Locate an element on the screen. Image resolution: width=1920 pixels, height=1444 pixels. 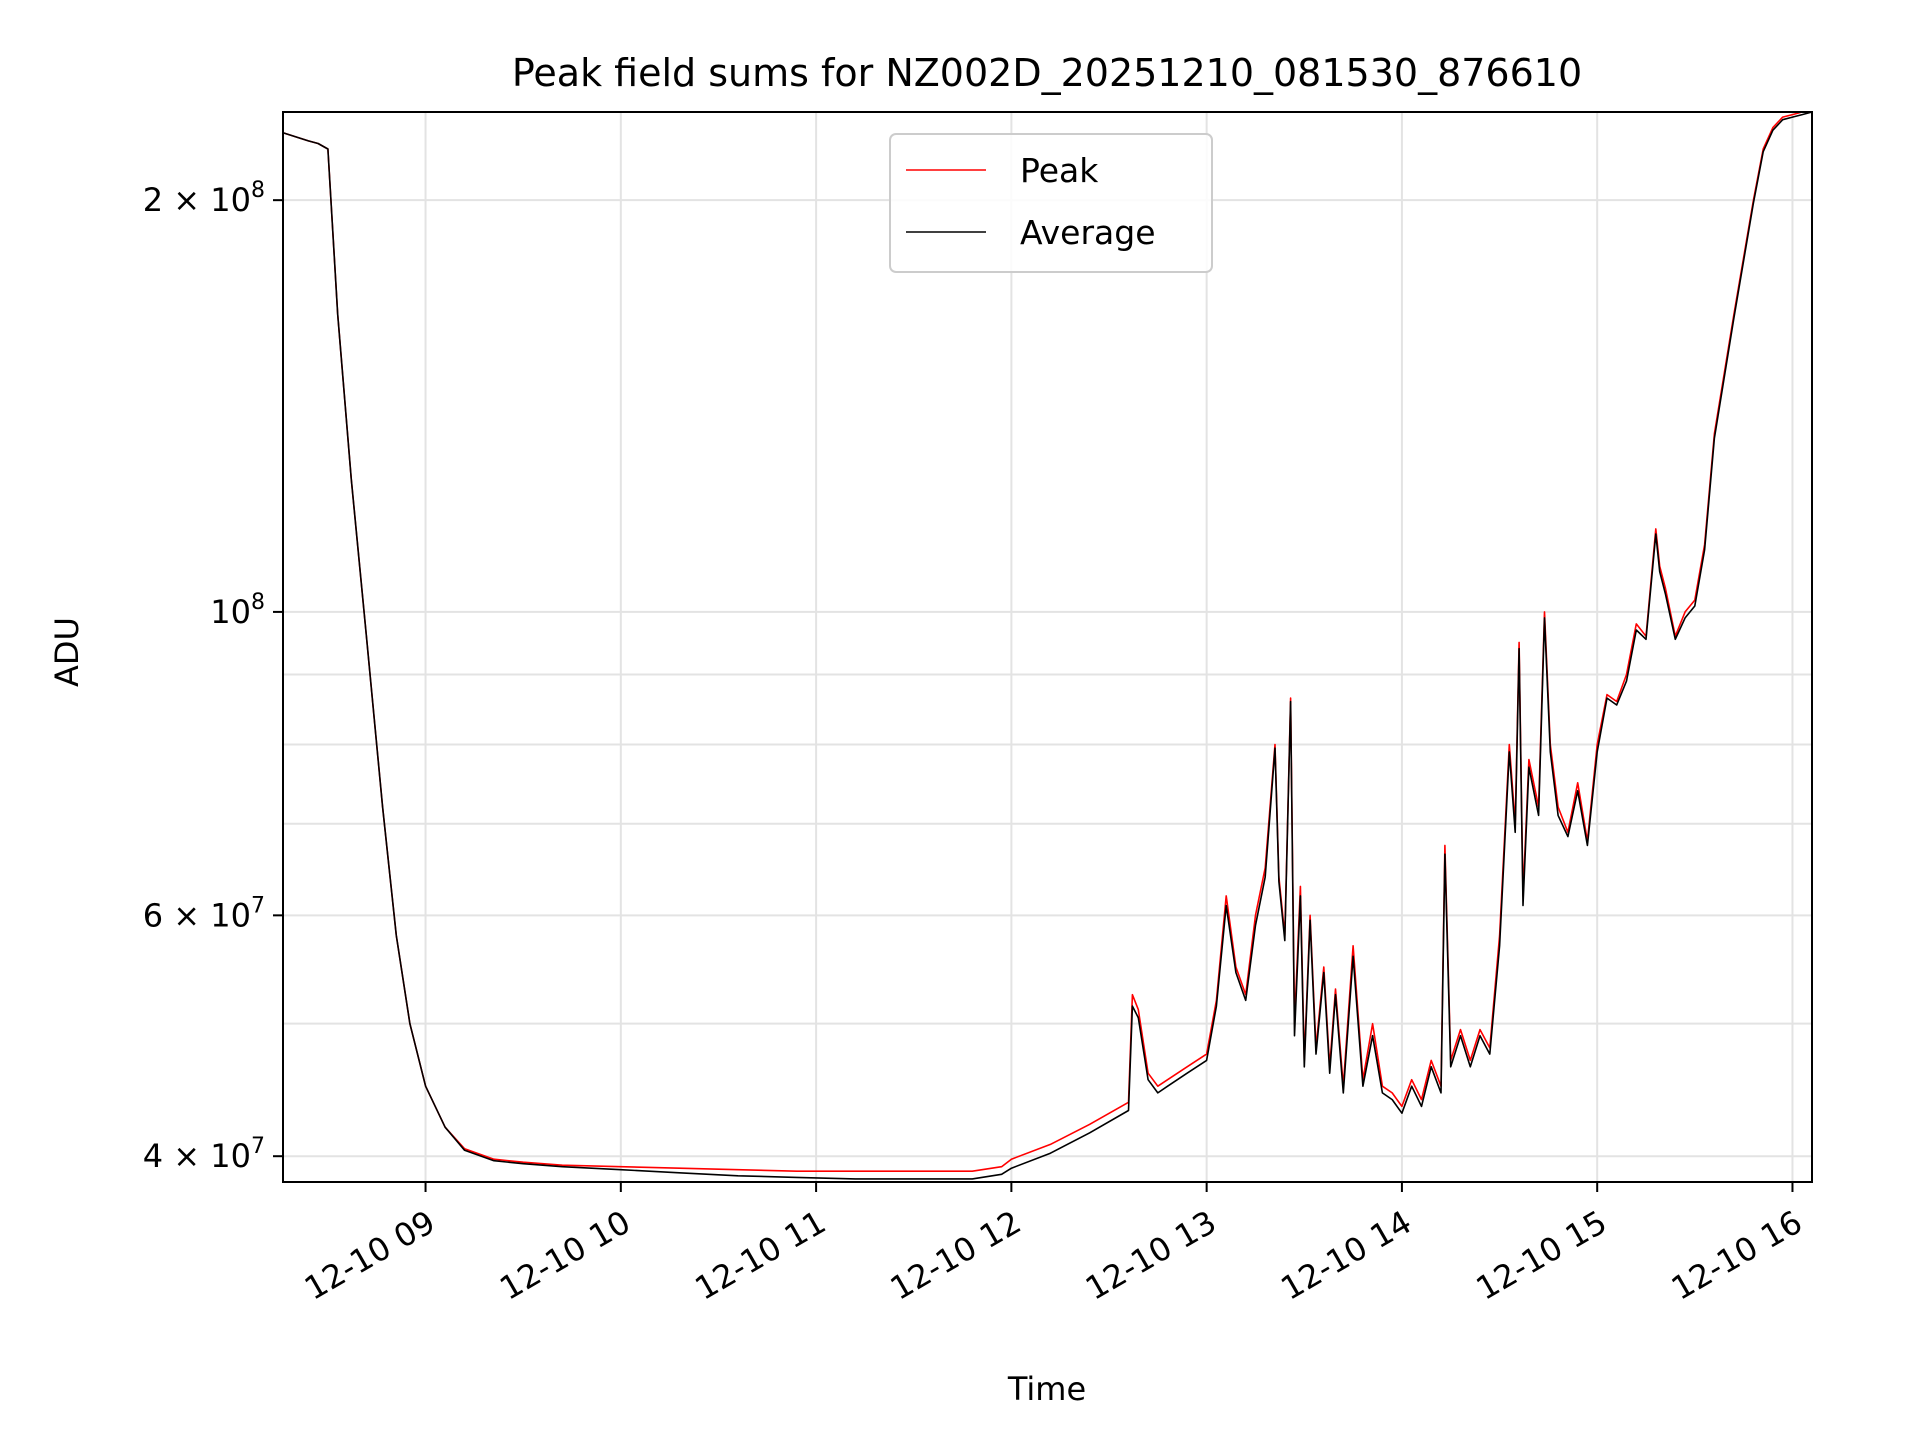
y-axis-ticks: 4 × 107 6 × 107 108 2 × 108 is located at coordinates (213, 676).